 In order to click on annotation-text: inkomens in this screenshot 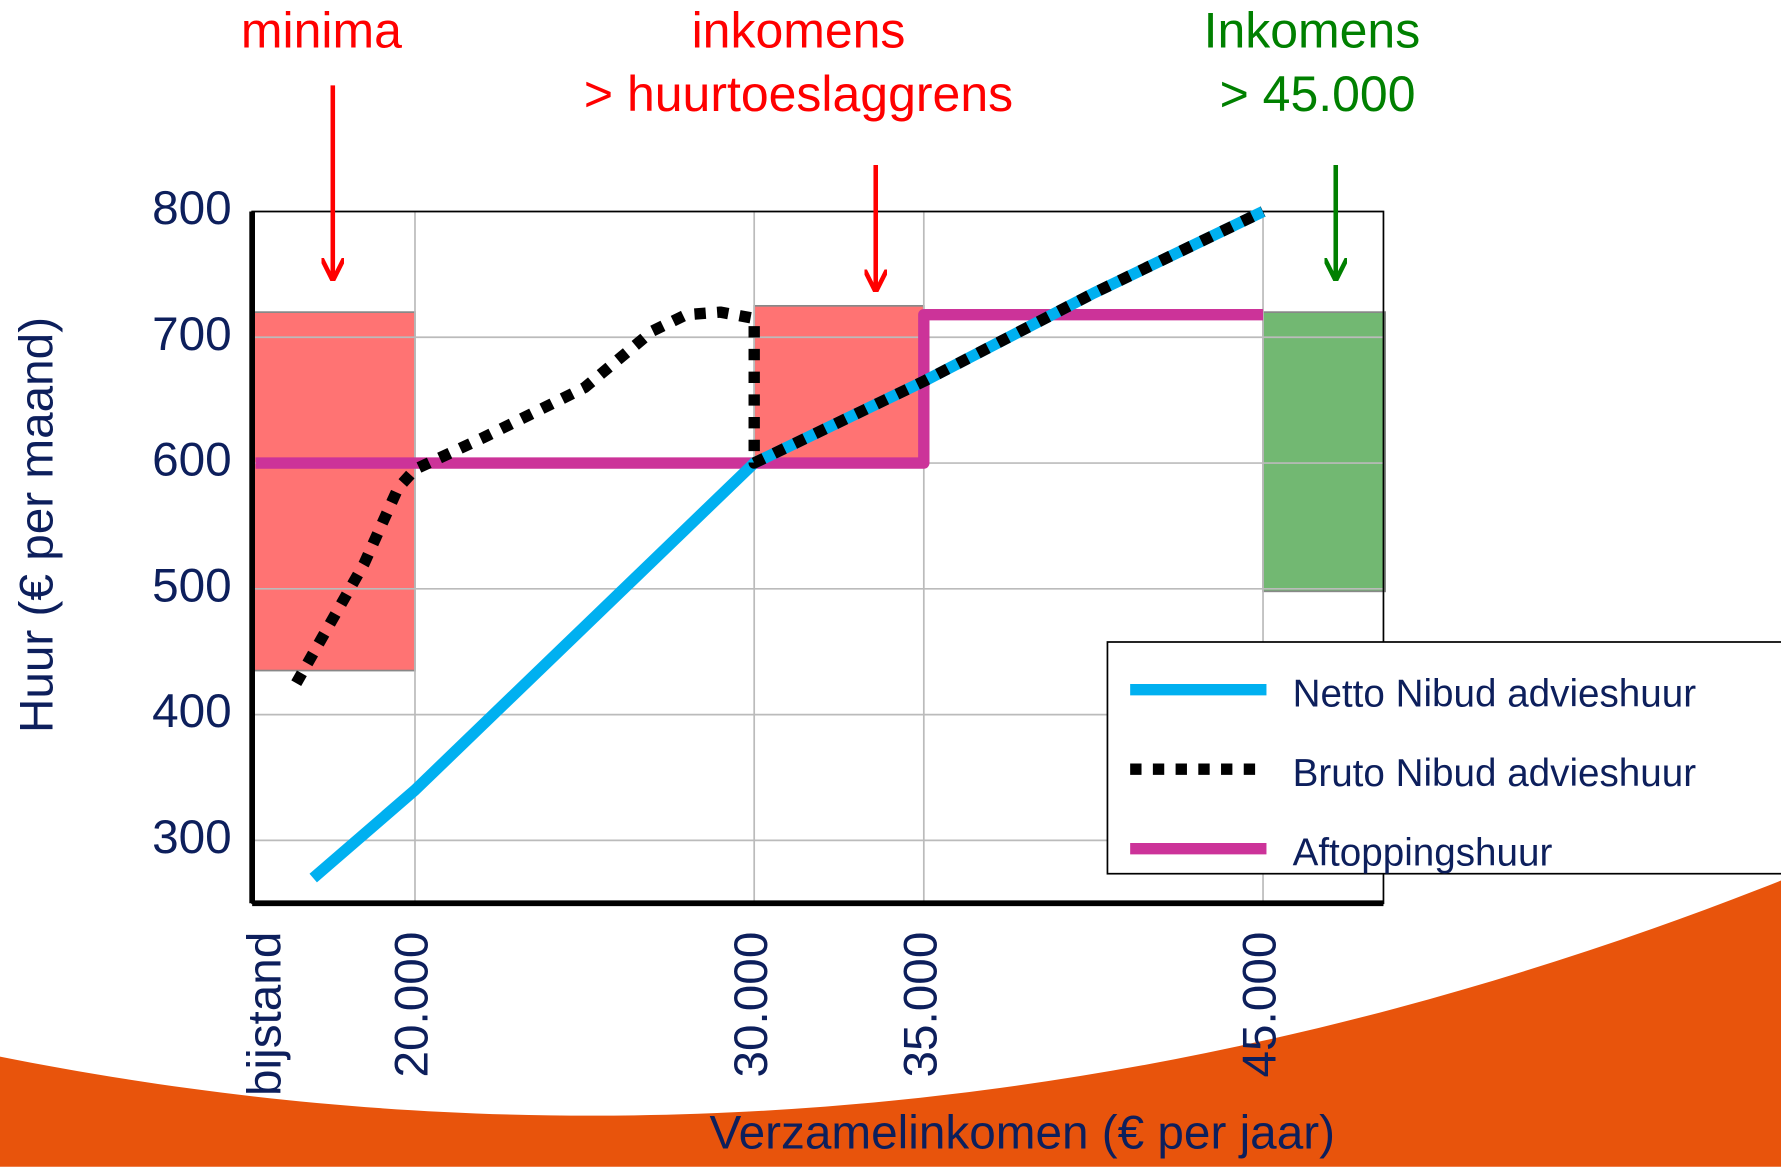, I will do `click(799, 31)`.